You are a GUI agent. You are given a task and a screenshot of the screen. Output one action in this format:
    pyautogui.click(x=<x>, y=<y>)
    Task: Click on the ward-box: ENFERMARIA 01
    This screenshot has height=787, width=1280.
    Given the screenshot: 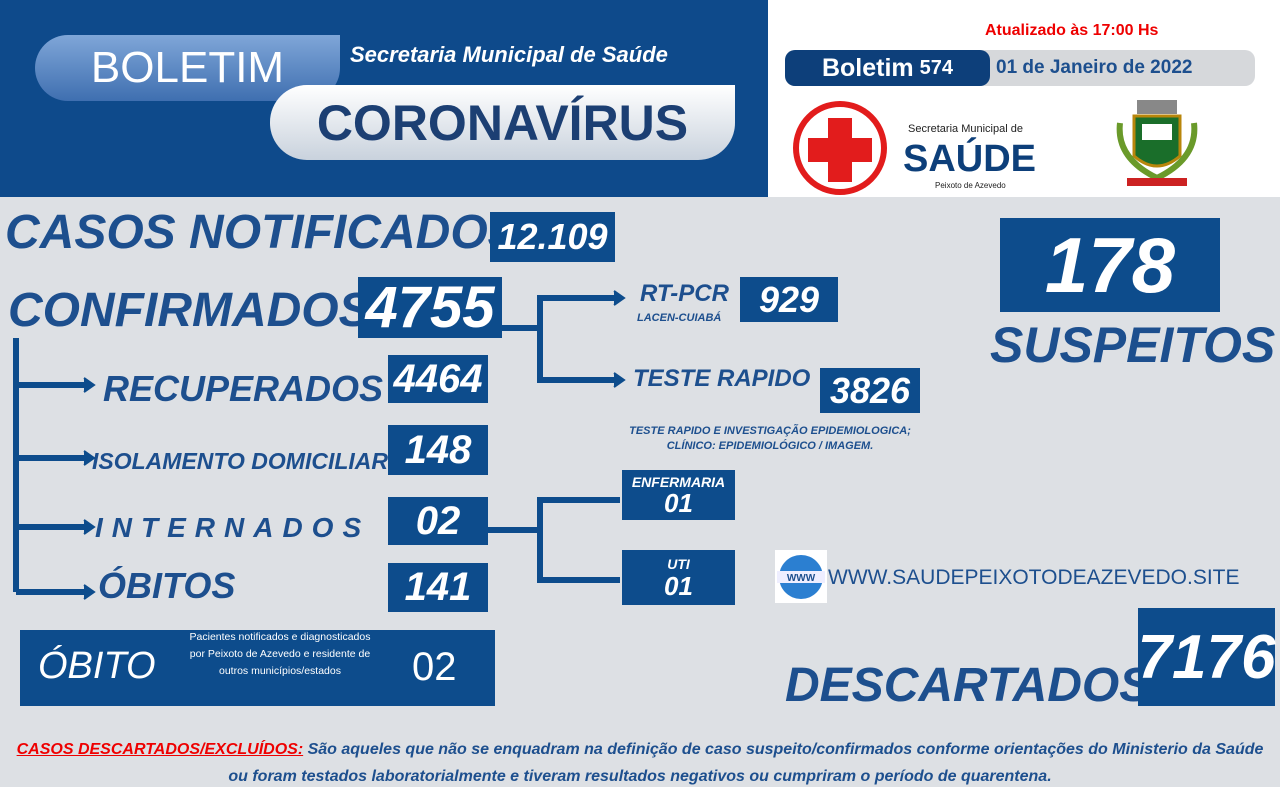 What is the action you would take?
    pyautogui.click(x=678, y=495)
    